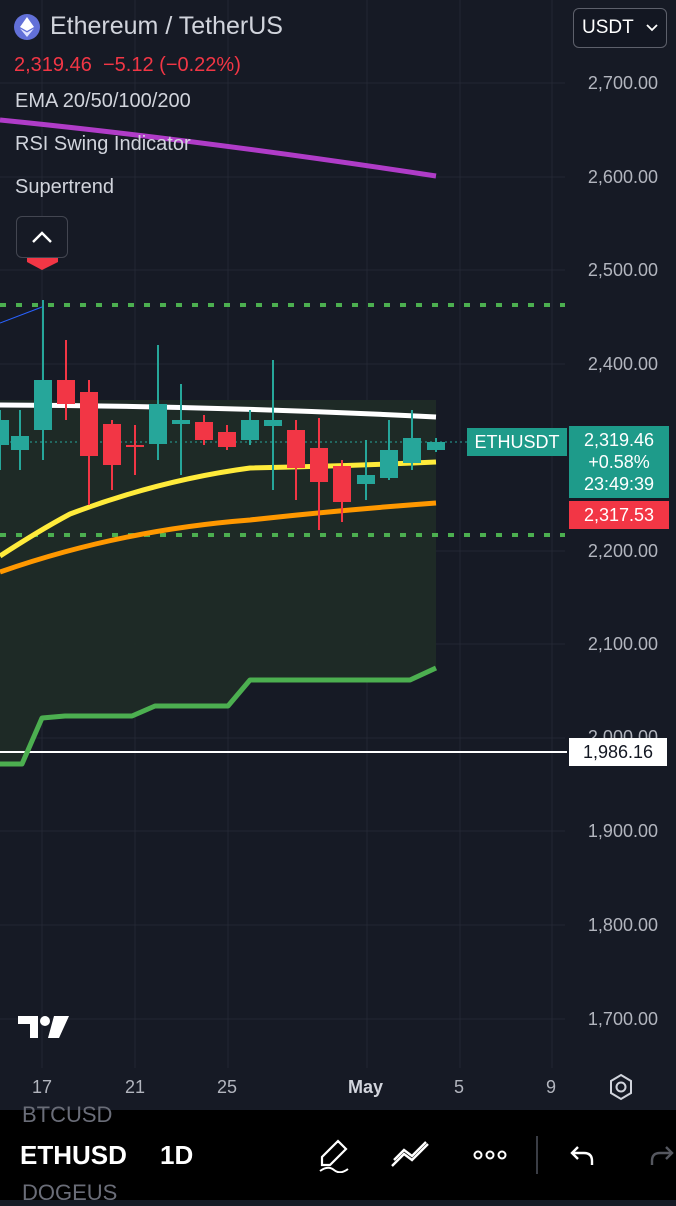 The height and width of the screenshot is (1206, 676). I want to click on indicator-ema: EMA 20/50/100/200, so click(103, 101).